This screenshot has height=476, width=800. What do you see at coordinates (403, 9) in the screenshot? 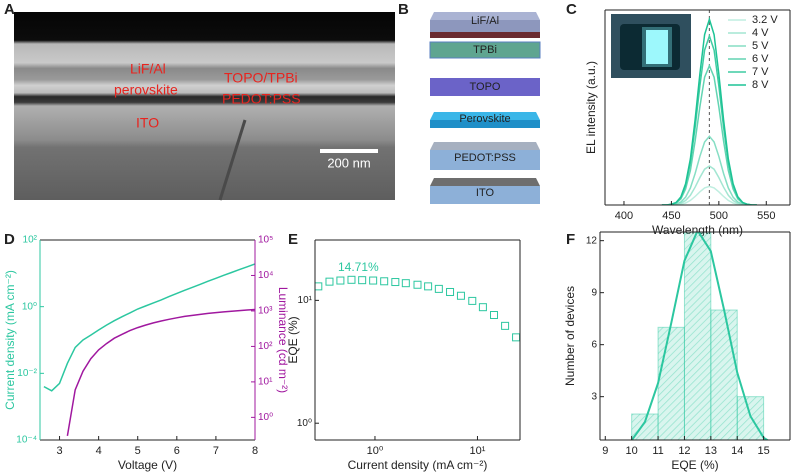
I see `panel-label: B` at bounding box center [403, 9].